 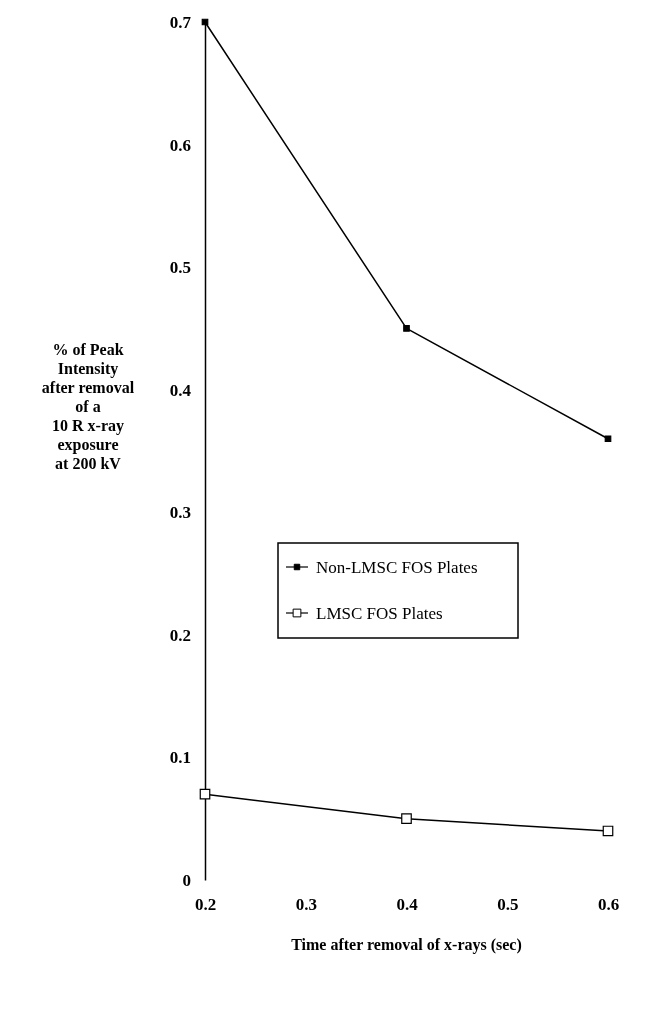 I want to click on y-tick-label: 0.7, so click(x=180, y=22).